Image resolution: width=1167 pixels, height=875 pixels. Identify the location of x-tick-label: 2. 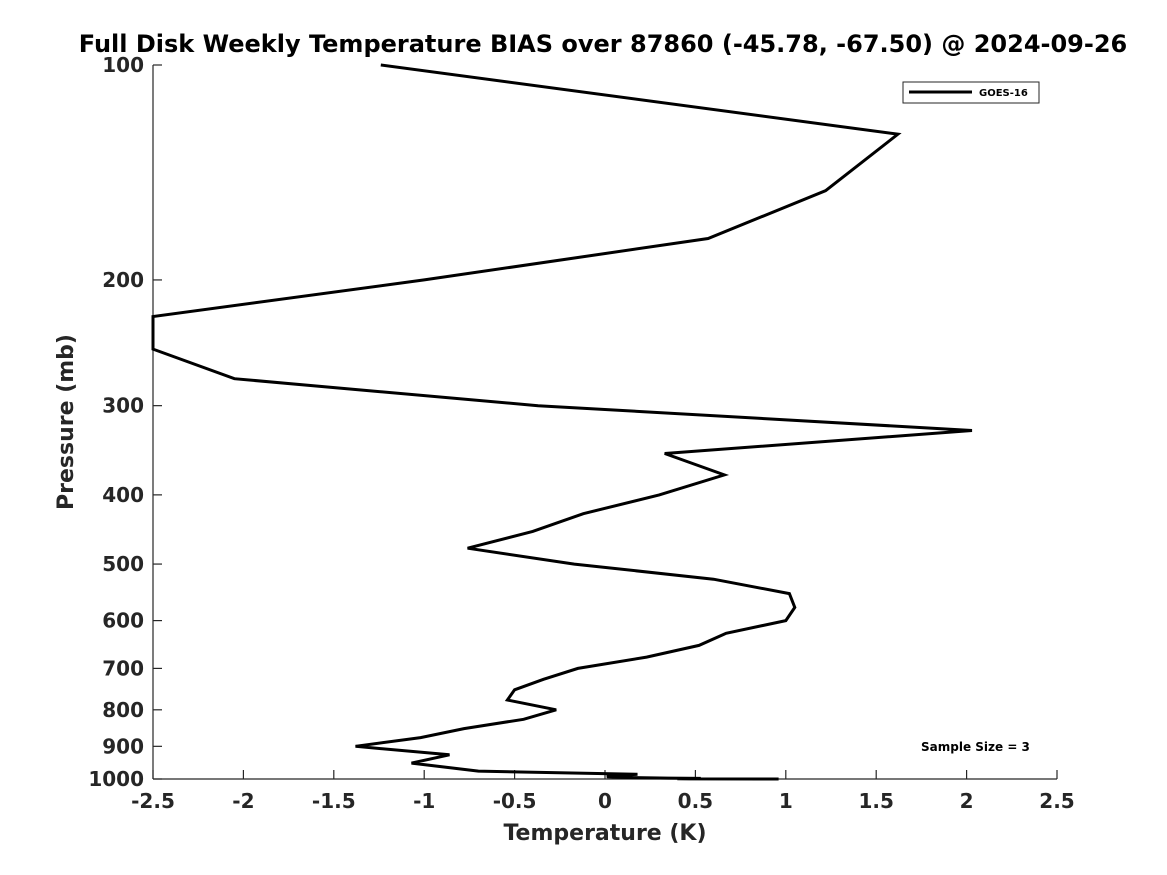
(967, 801).